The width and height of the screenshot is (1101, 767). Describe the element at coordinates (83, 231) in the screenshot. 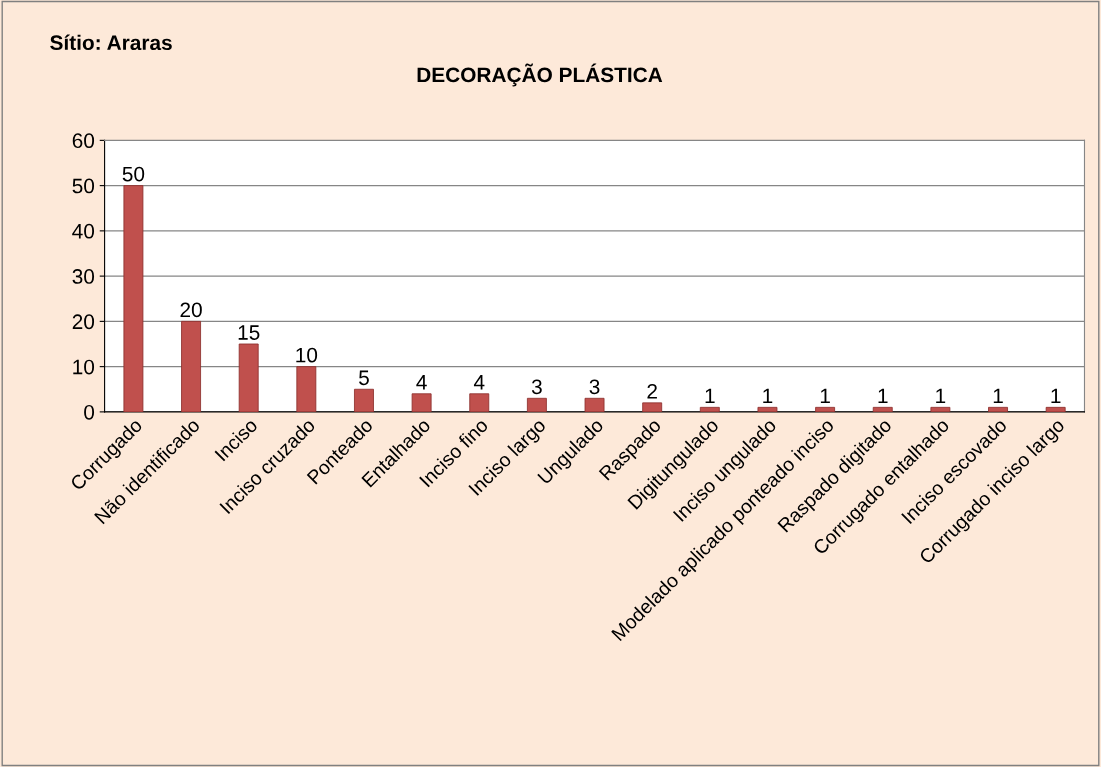

I see `y-tick-label: 40` at that location.